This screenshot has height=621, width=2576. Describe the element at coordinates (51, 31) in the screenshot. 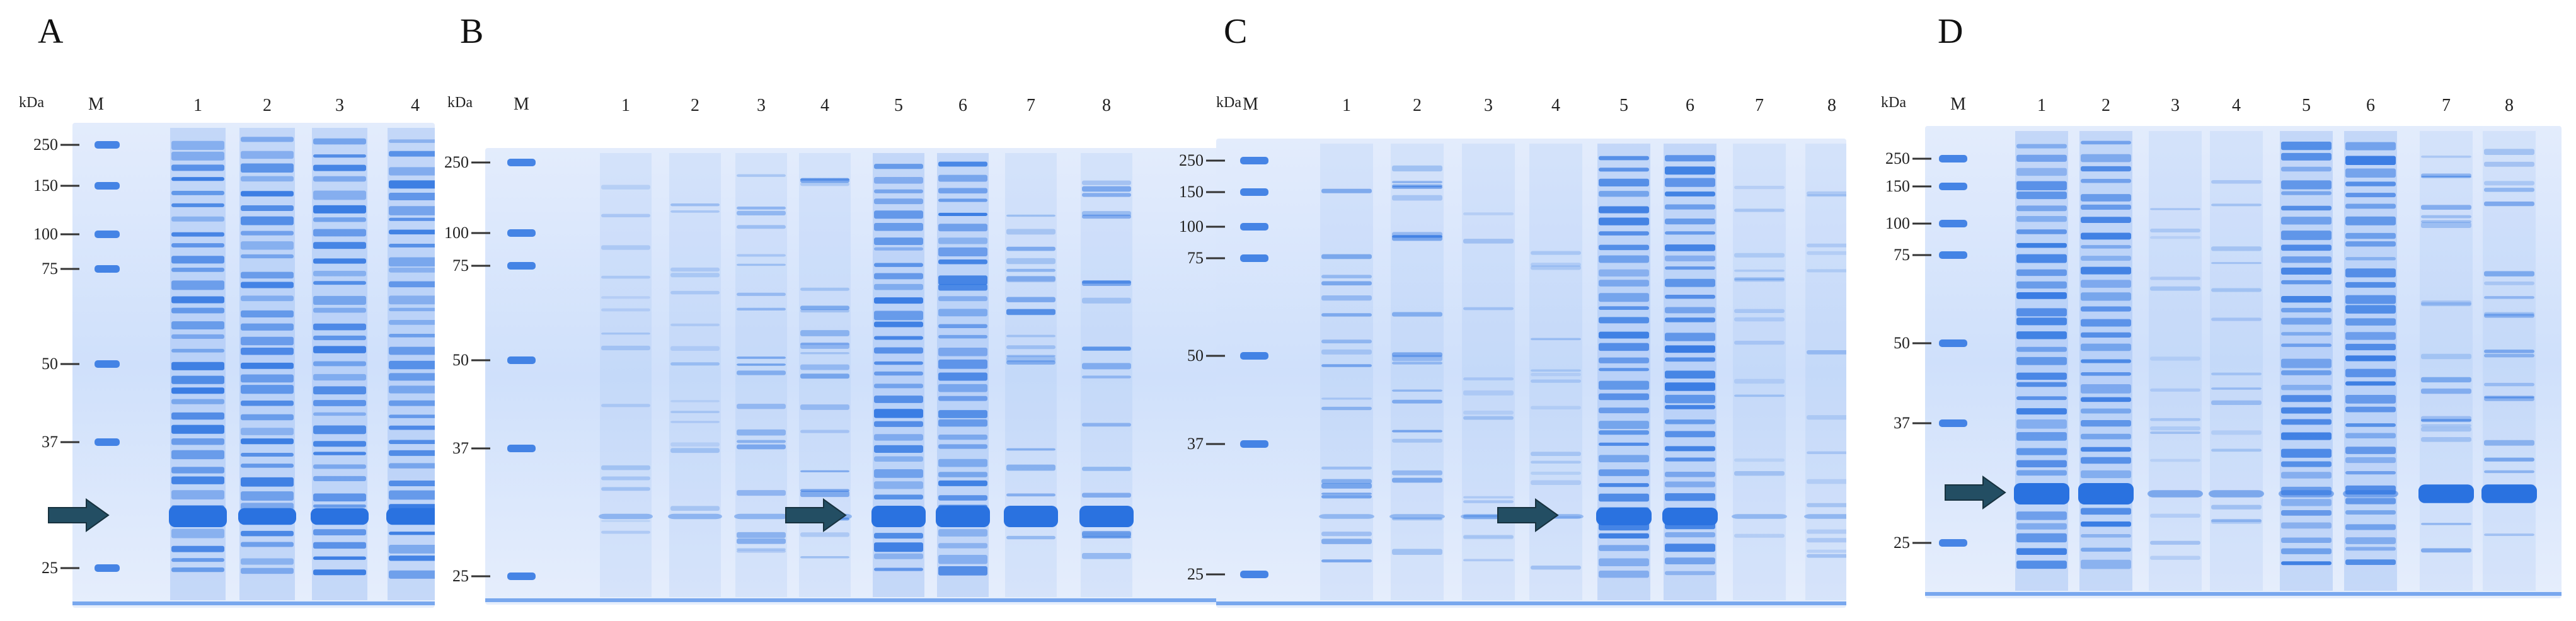

I see `panel-letter: A` at that location.